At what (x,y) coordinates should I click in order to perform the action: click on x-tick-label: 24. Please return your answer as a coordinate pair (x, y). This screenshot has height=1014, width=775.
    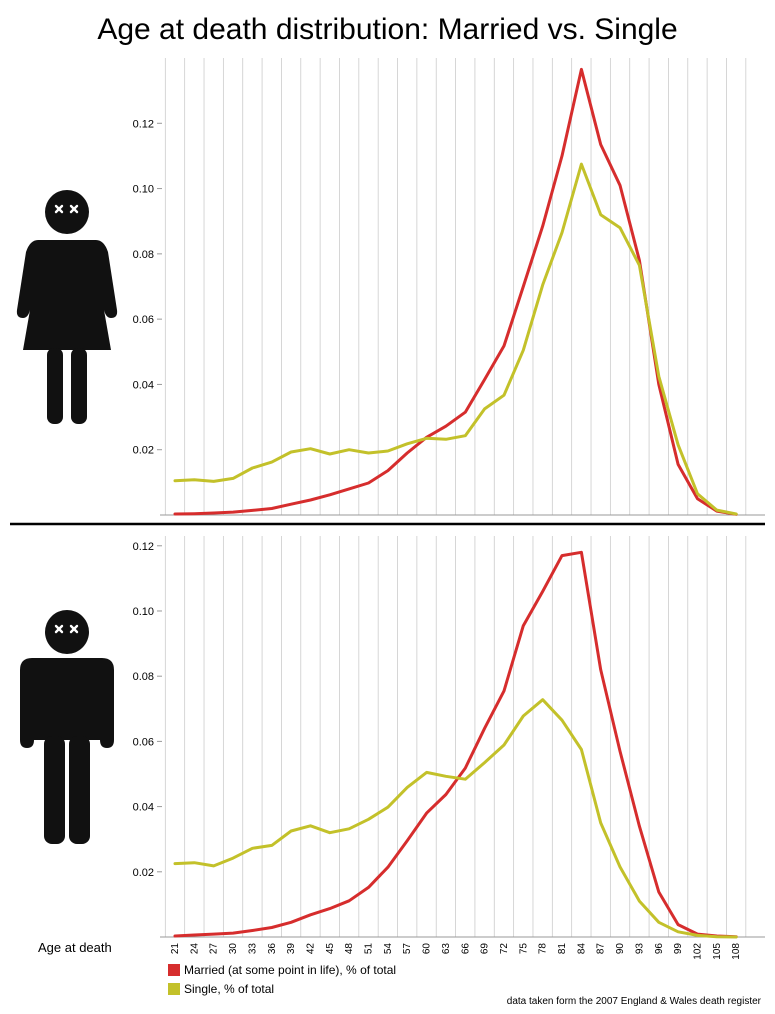
    Looking at the image, I should click on (194, 949).